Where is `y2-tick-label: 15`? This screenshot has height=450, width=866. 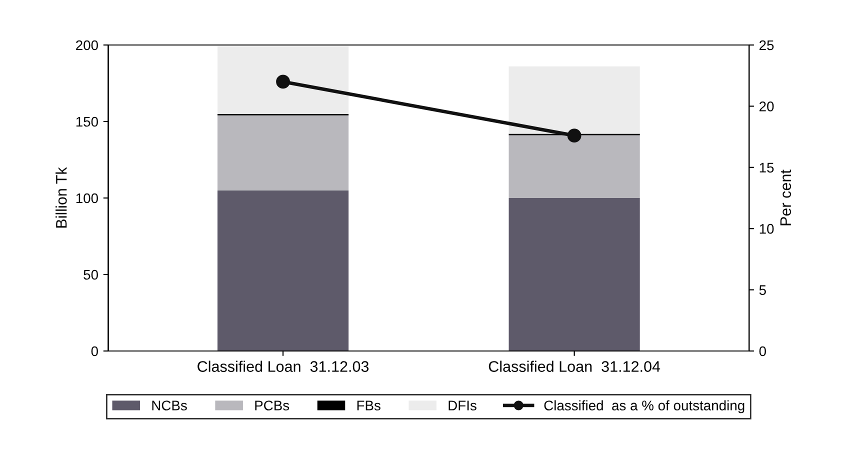
y2-tick-label: 15 is located at coordinates (767, 167).